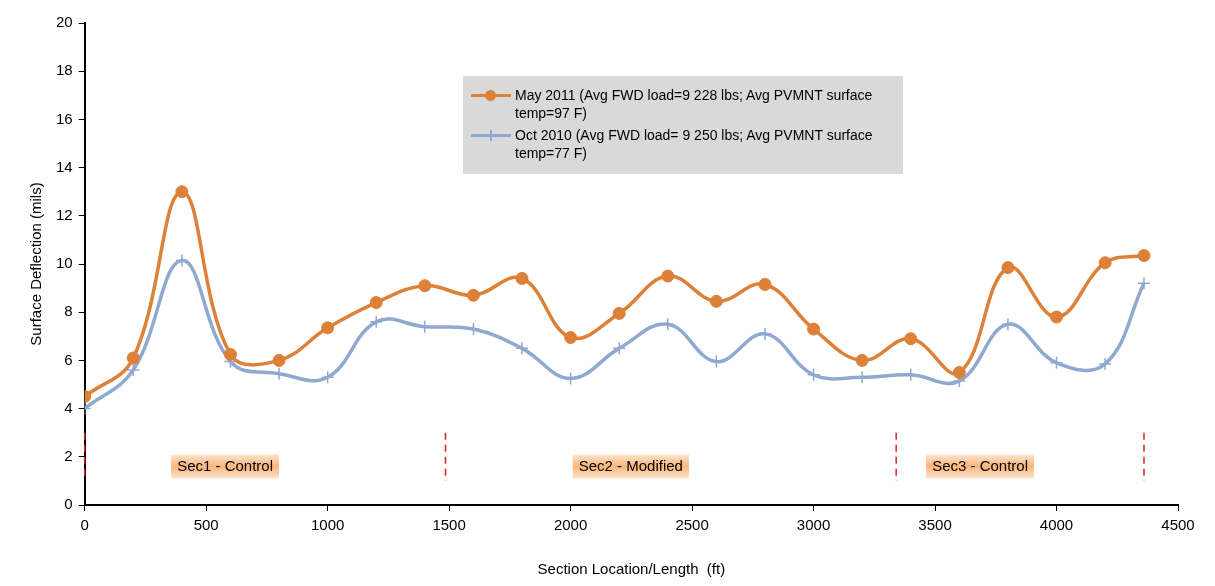 The height and width of the screenshot is (586, 1215). I want to click on x-tick-label: 4500, so click(1178, 525).